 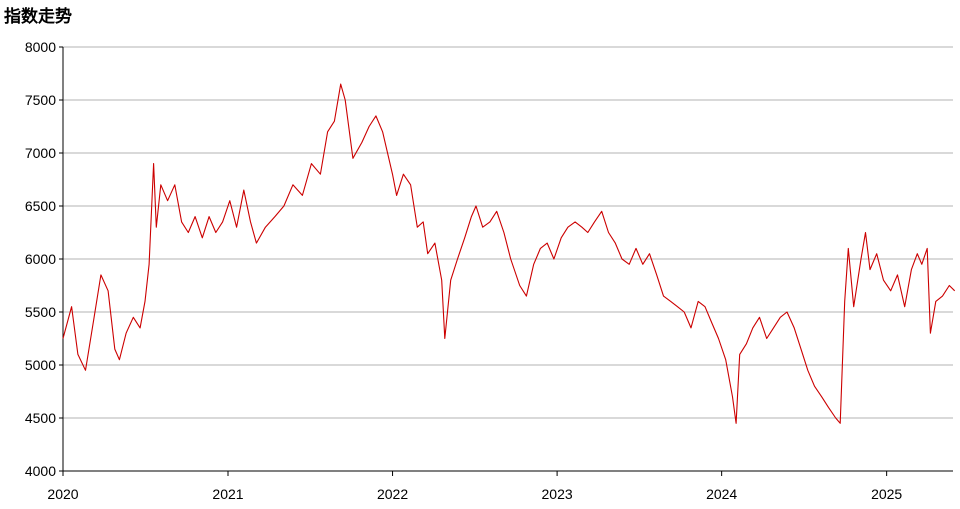 I want to click on y-tick-label-7000: 7000, so click(x=40, y=153).